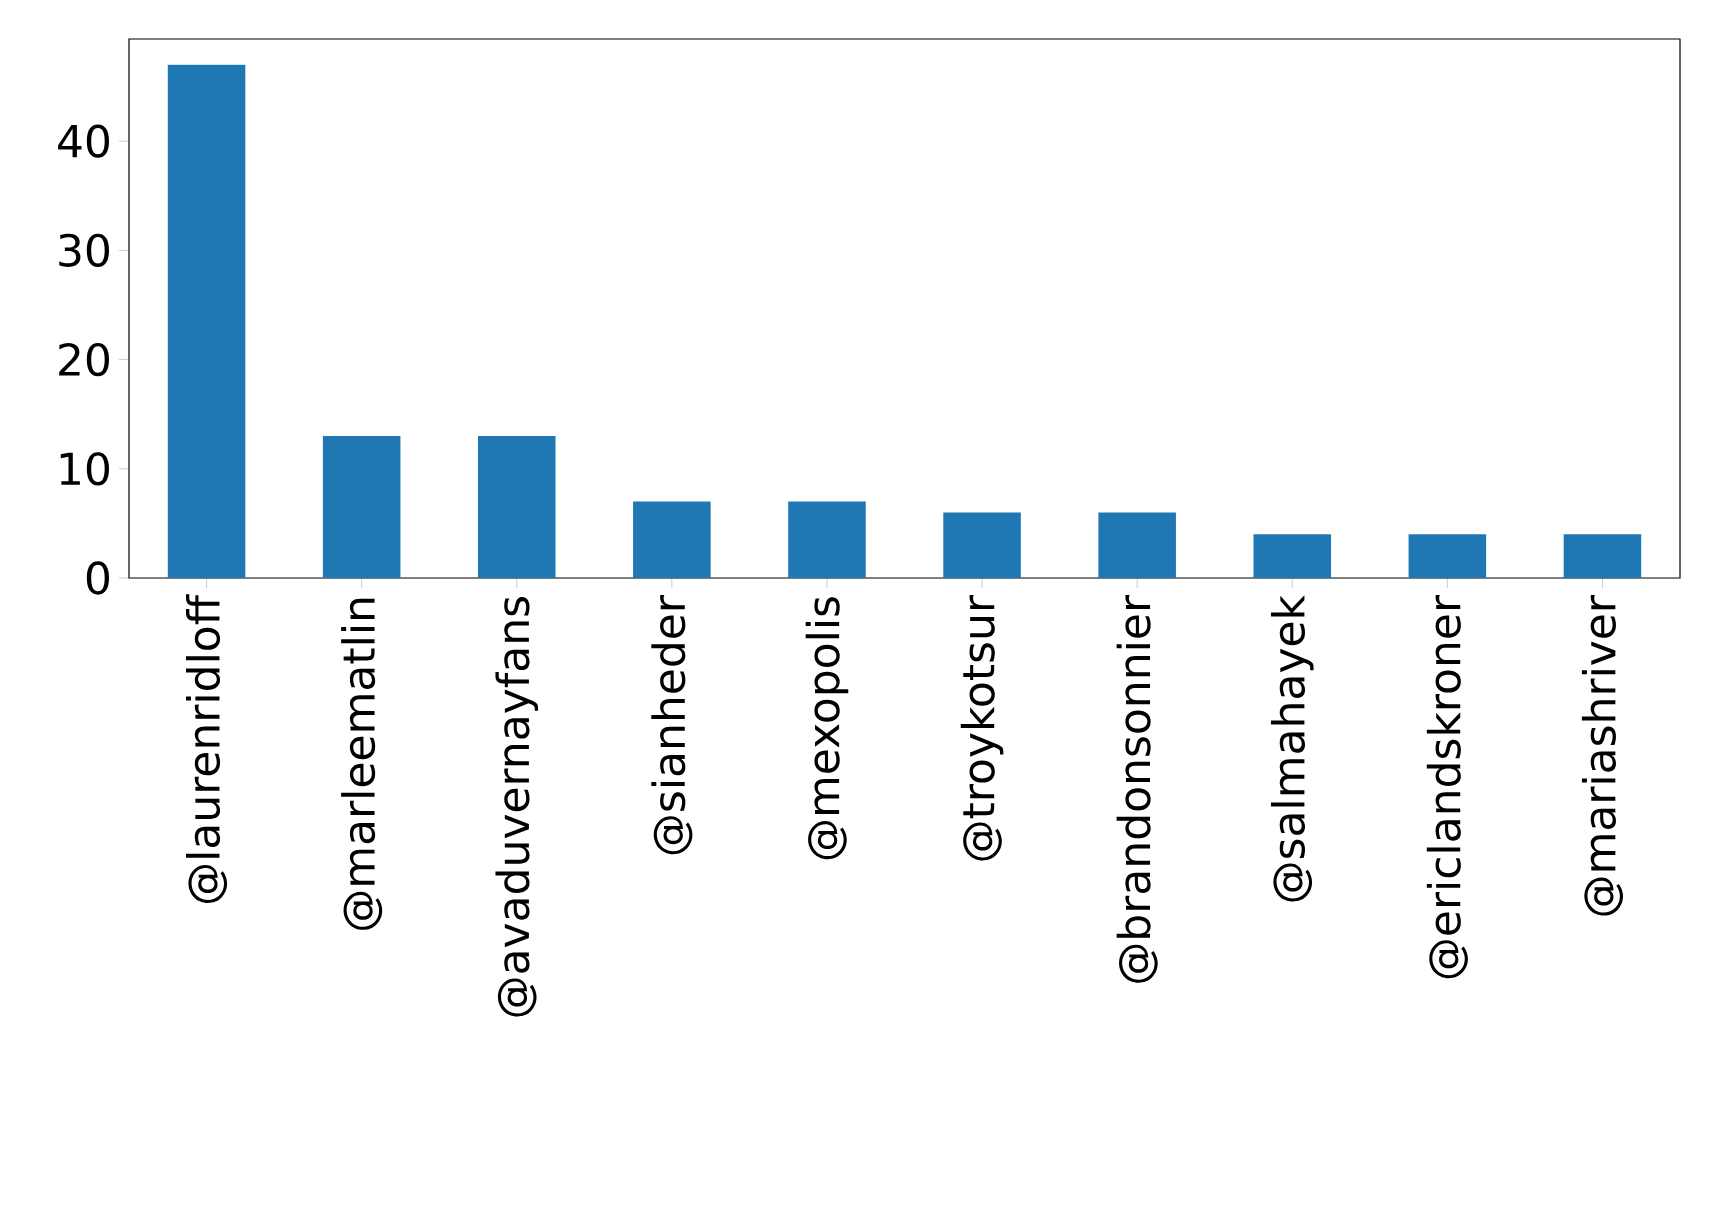 The width and height of the screenshot is (1719, 1230). Describe the element at coordinates (83, 141) in the screenshot. I see `y-tick-label: 40` at that location.